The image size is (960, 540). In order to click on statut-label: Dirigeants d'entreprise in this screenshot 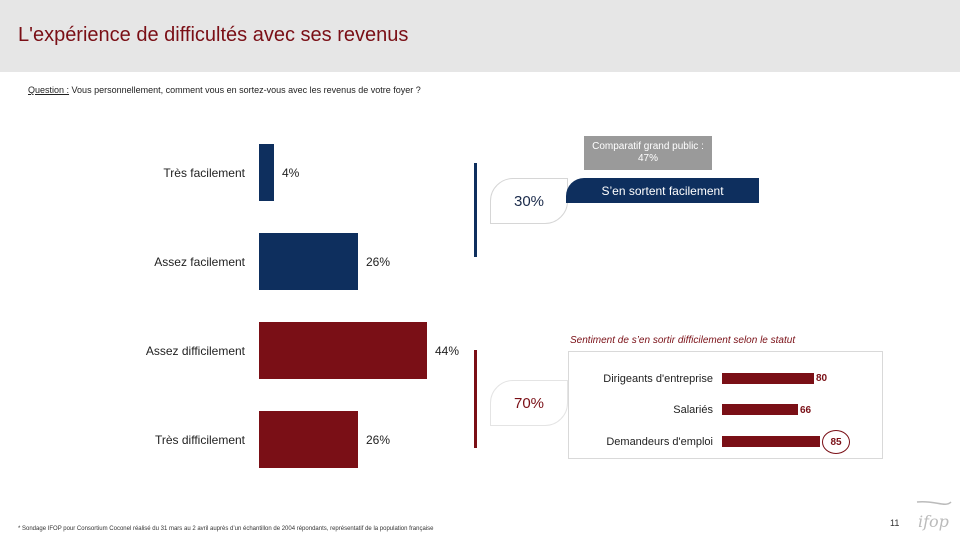, I will do `click(658, 379)`.